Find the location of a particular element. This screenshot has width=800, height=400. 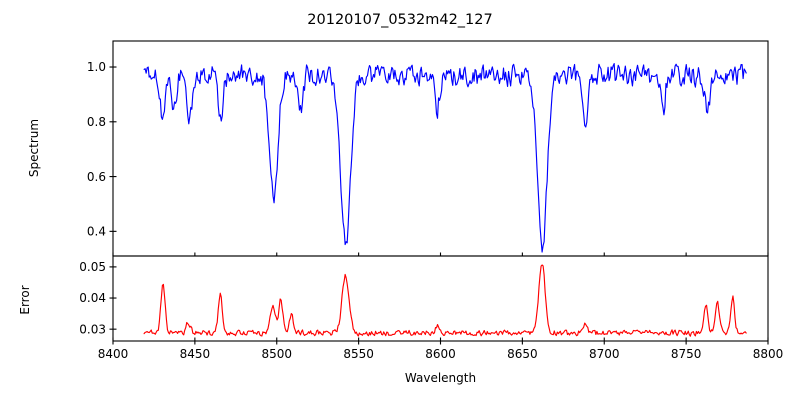

y-tick-label: 0.04 is located at coordinates (92, 298).